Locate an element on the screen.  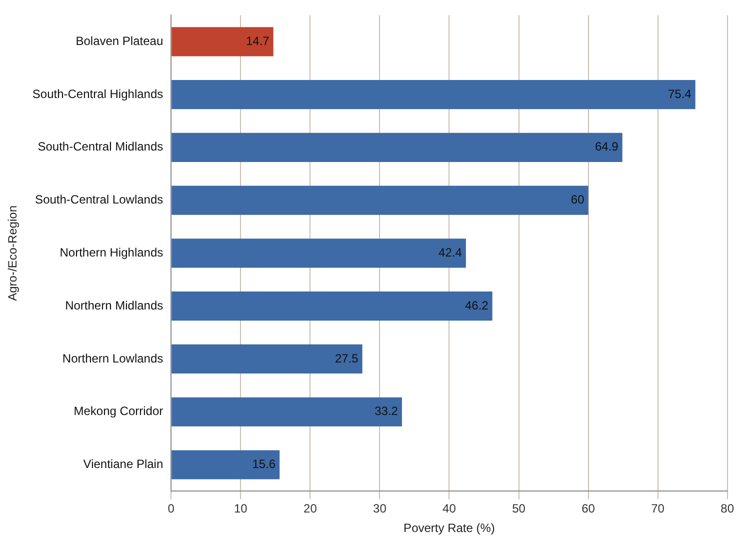
y-tick-label: Mekong Corridor is located at coordinates (119, 411).